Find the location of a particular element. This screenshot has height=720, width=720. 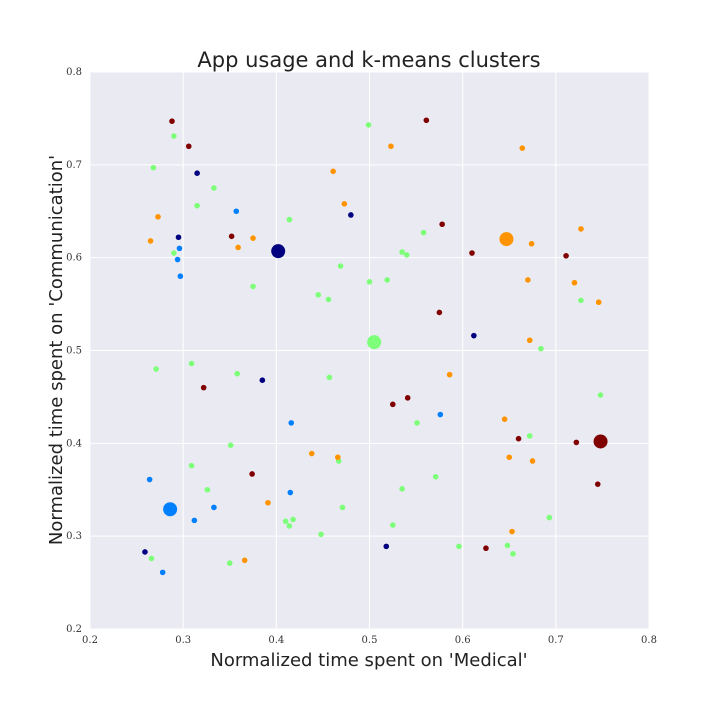

y-tick-label: 0.8 is located at coordinates (74, 72).